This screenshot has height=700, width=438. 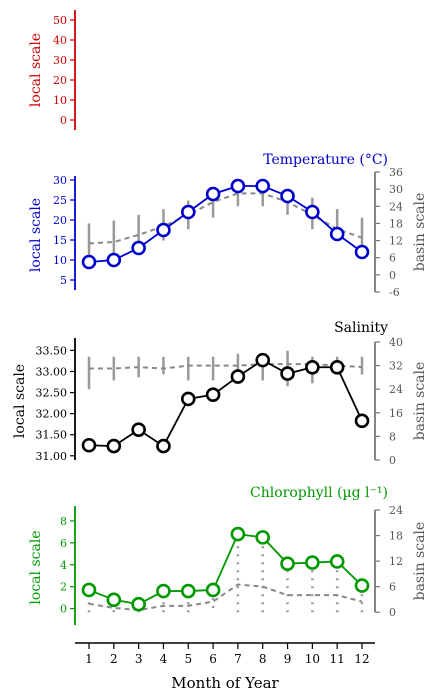 What do you see at coordinates (36, 70) in the screenshot?
I see `local-label-top: local scale` at bounding box center [36, 70].